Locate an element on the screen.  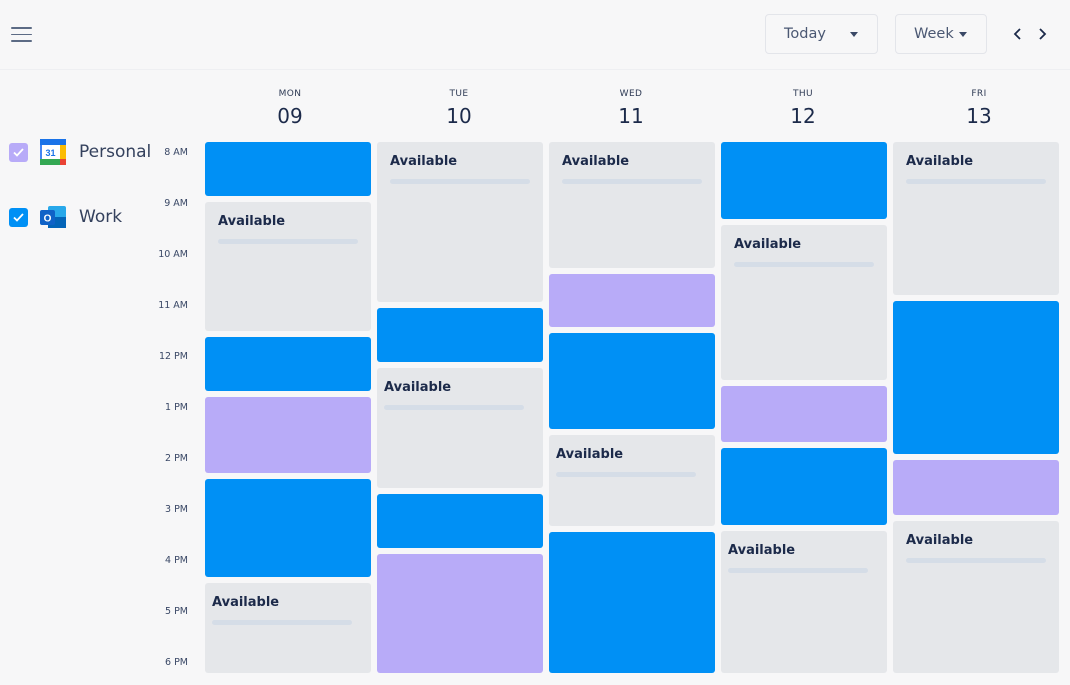
outlook-icon: O is located at coordinates (53, 217).